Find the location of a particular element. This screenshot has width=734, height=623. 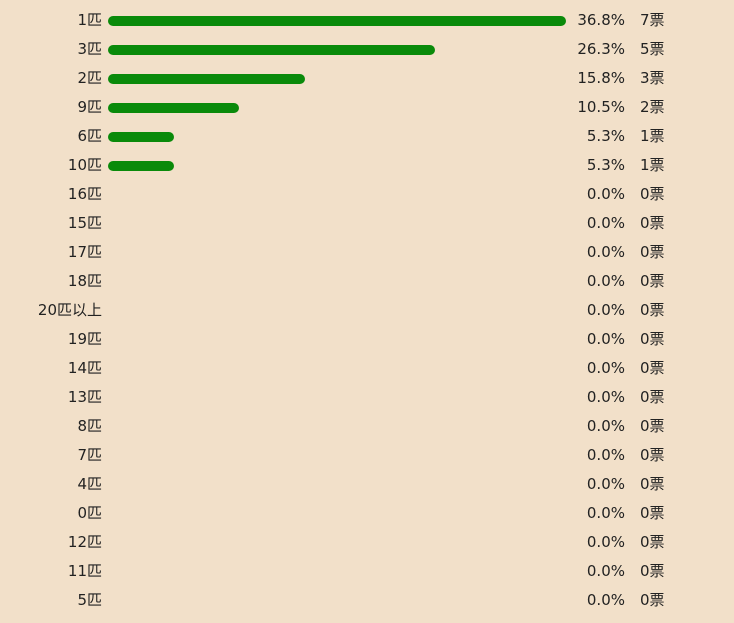

category-label: 18匹 is located at coordinates (84, 281).